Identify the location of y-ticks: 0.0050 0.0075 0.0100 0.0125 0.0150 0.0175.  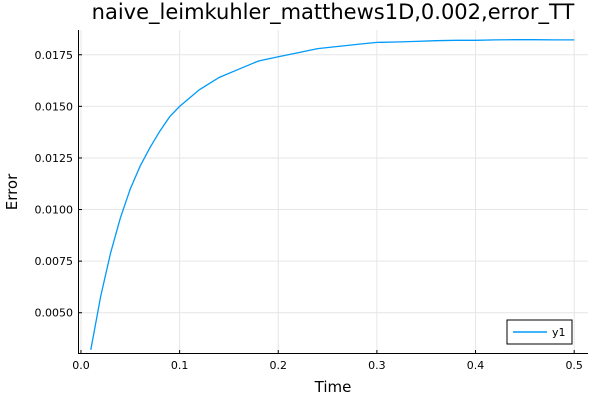
(58, 184).